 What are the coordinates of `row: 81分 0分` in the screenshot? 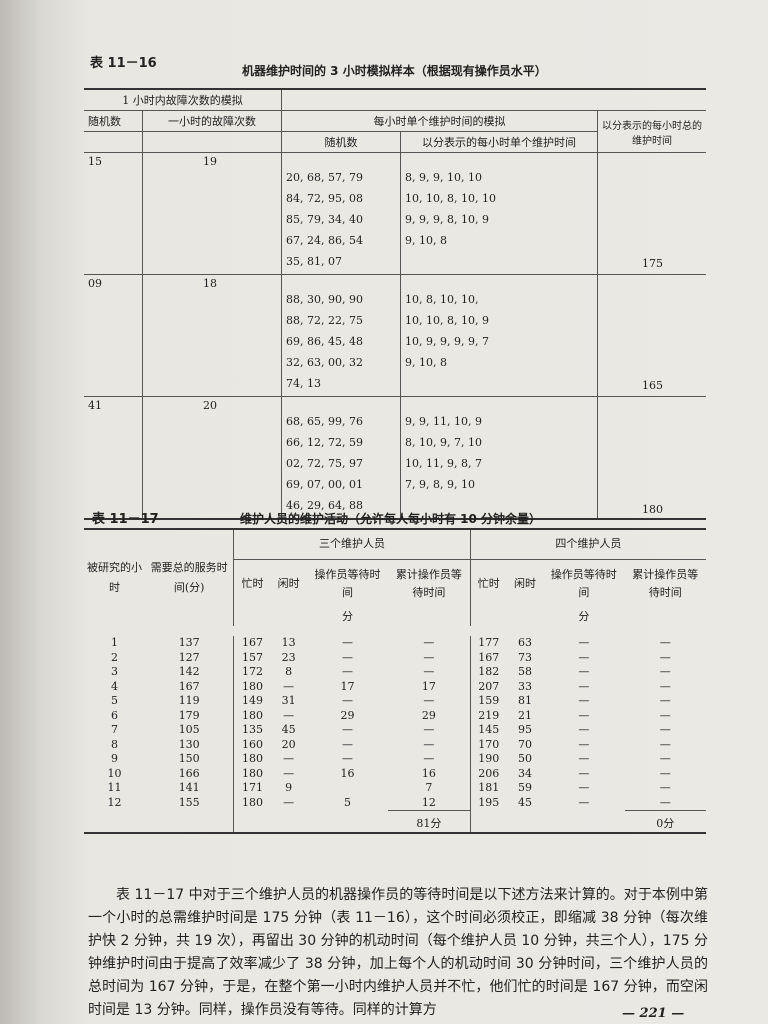 It's located at (395, 821).